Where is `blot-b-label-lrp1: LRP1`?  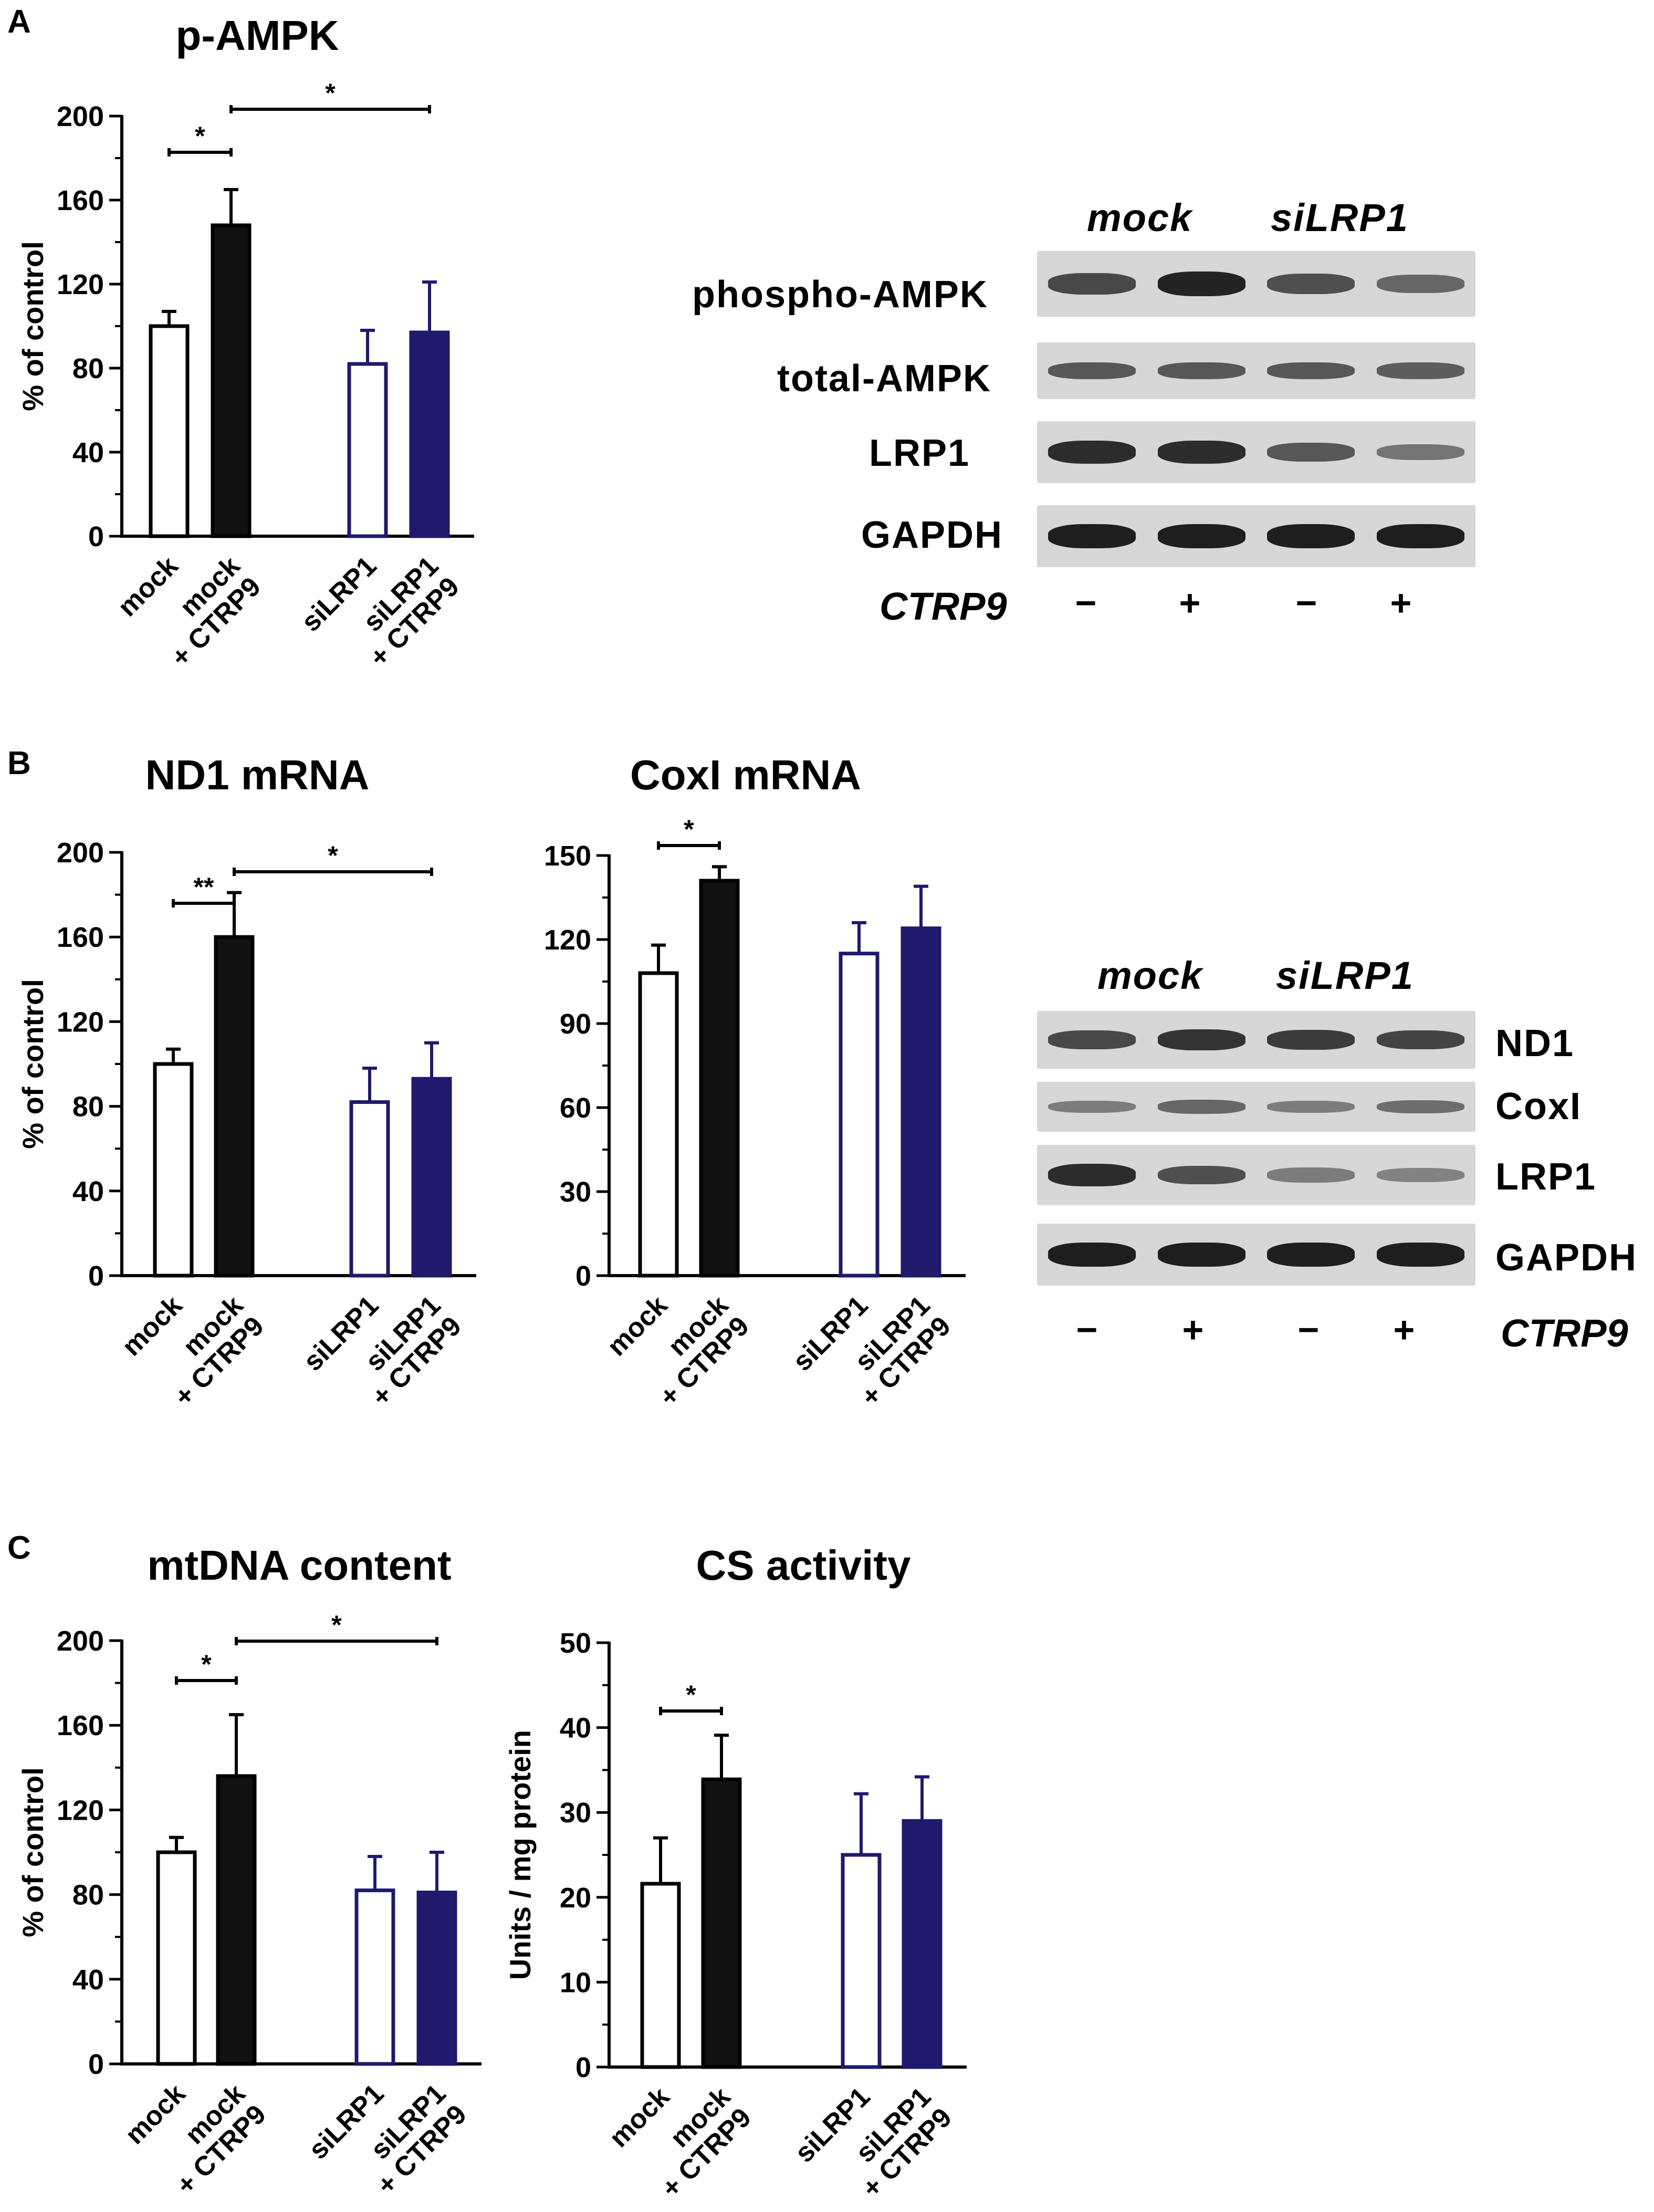
blot-b-label-lrp1: LRP1 is located at coordinates (1546, 1177).